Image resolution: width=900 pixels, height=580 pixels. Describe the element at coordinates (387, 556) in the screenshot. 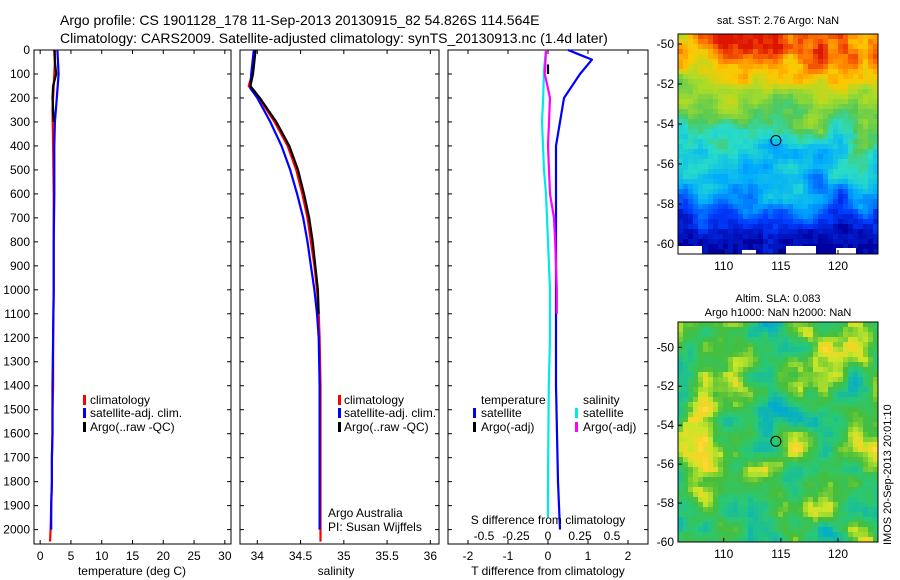

I see `x-tick-label: 35.5` at that location.